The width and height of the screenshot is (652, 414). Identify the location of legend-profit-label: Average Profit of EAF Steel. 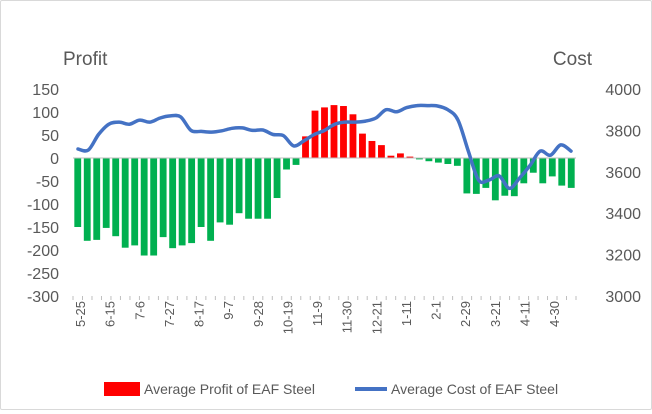
(229, 389).